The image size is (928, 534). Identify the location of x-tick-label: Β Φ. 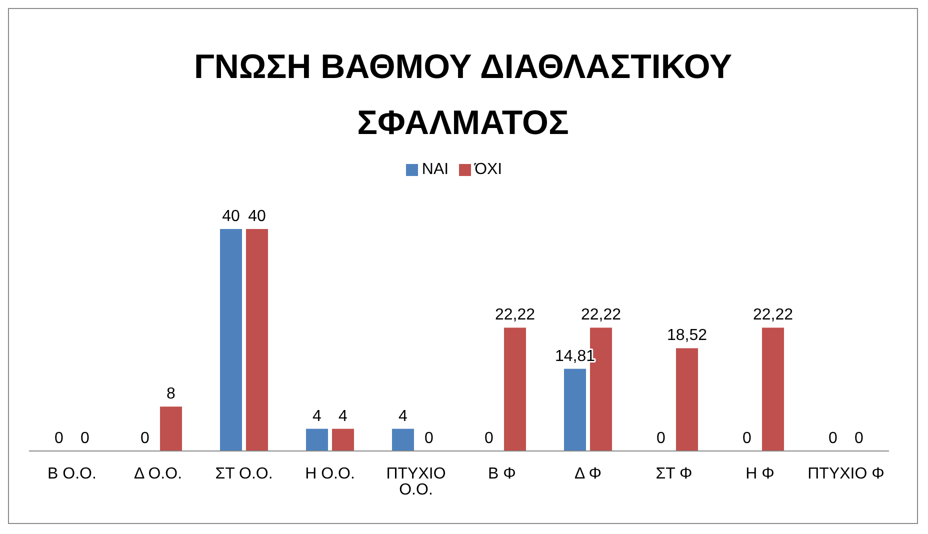
(502, 473).